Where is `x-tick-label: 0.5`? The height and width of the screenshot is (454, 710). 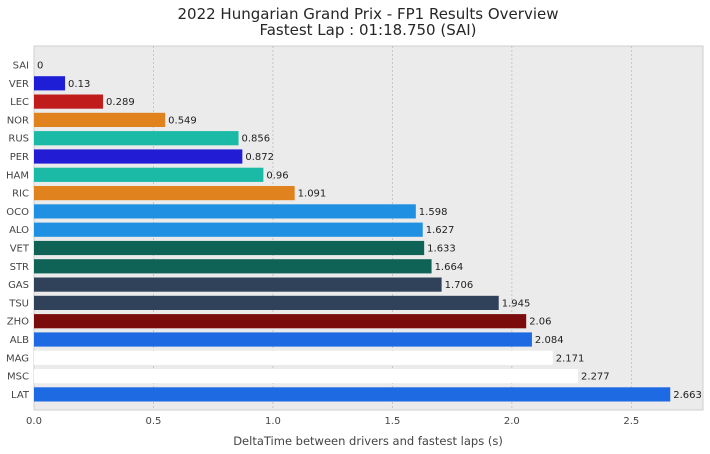 x-tick-label: 0.5 is located at coordinates (154, 421).